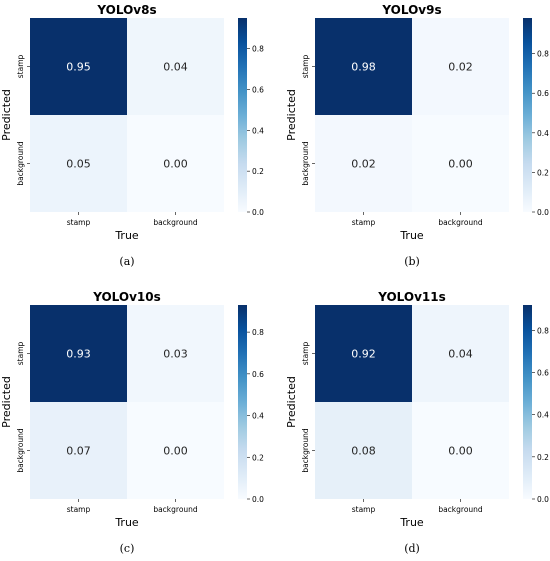 The width and height of the screenshot is (550, 561). Describe the element at coordinates (127, 548) in the screenshot. I see `subfigure-caption: (c)` at that location.